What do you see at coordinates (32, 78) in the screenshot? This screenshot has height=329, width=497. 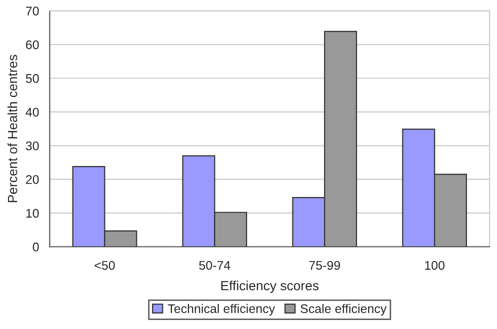 I see `y-tick-label: 50` at bounding box center [32, 78].